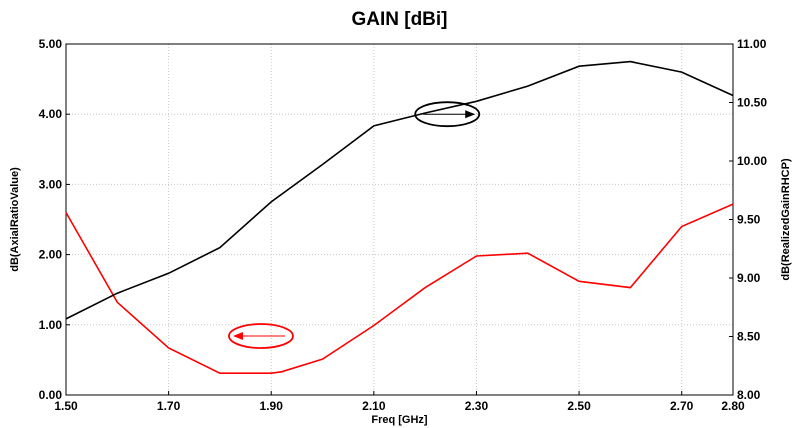 The image size is (799, 428). What do you see at coordinates (51, 44) in the screenshot?
I see `y-left-tick-label-5: 5.00` at bounding box center [51, 44].